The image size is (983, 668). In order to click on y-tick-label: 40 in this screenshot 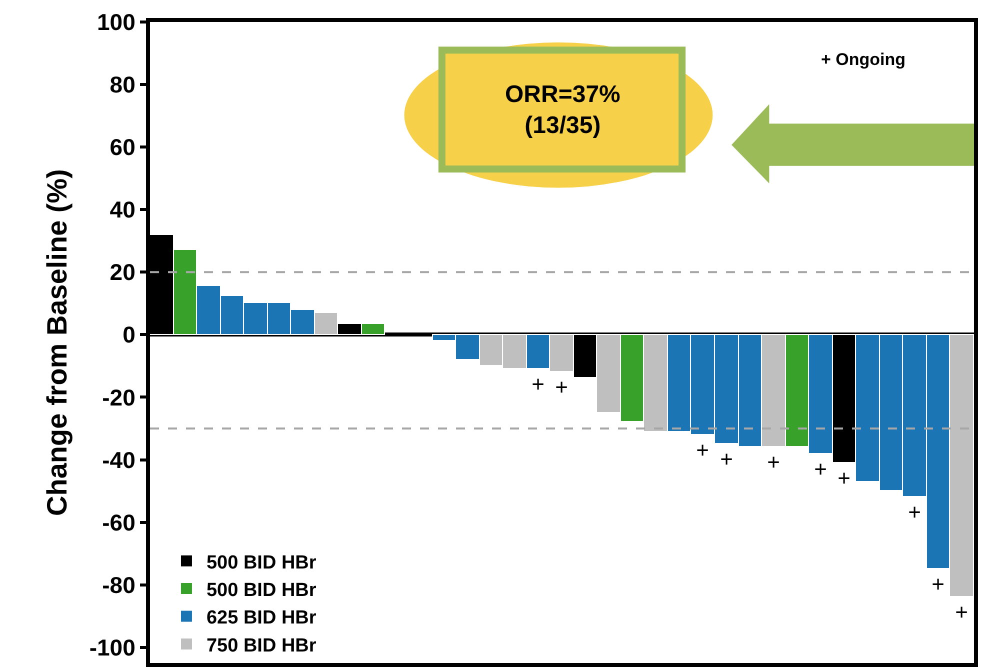, I will do `click(123, 209)`.